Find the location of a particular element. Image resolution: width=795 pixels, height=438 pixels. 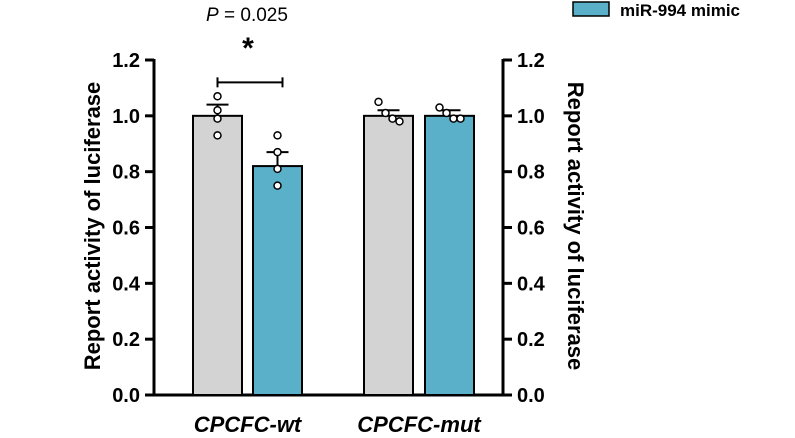

y-tick-label-right: 0.0 is located at coordinates (531, 396).